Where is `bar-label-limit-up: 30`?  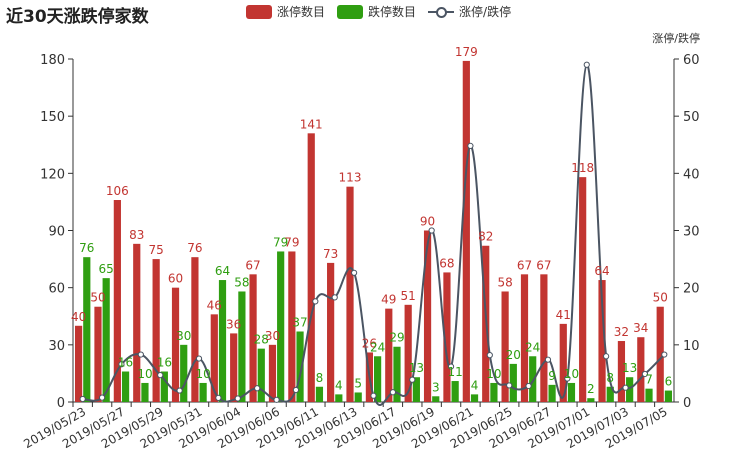 bar-label-limit-up: 30 is located at coordinates (272, 336).